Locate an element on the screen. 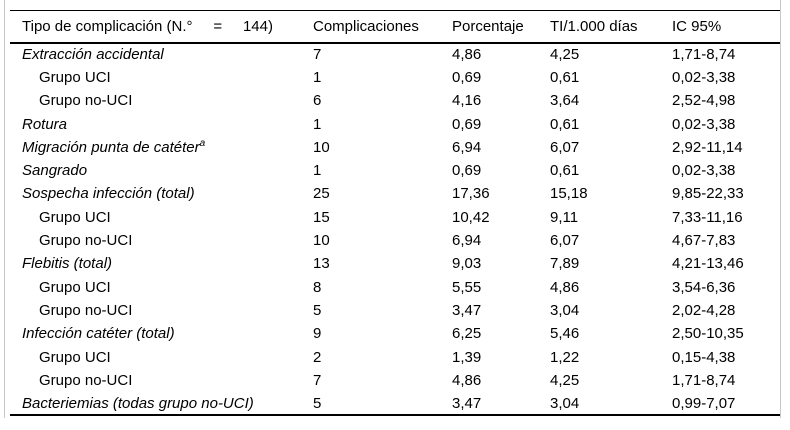 Image resolution: width=790 pixels, height=430 pixels. table-row: Grupo no-UCI 5 3,47 3,04 2,02-4,28 is located at coordinates (395, 310).